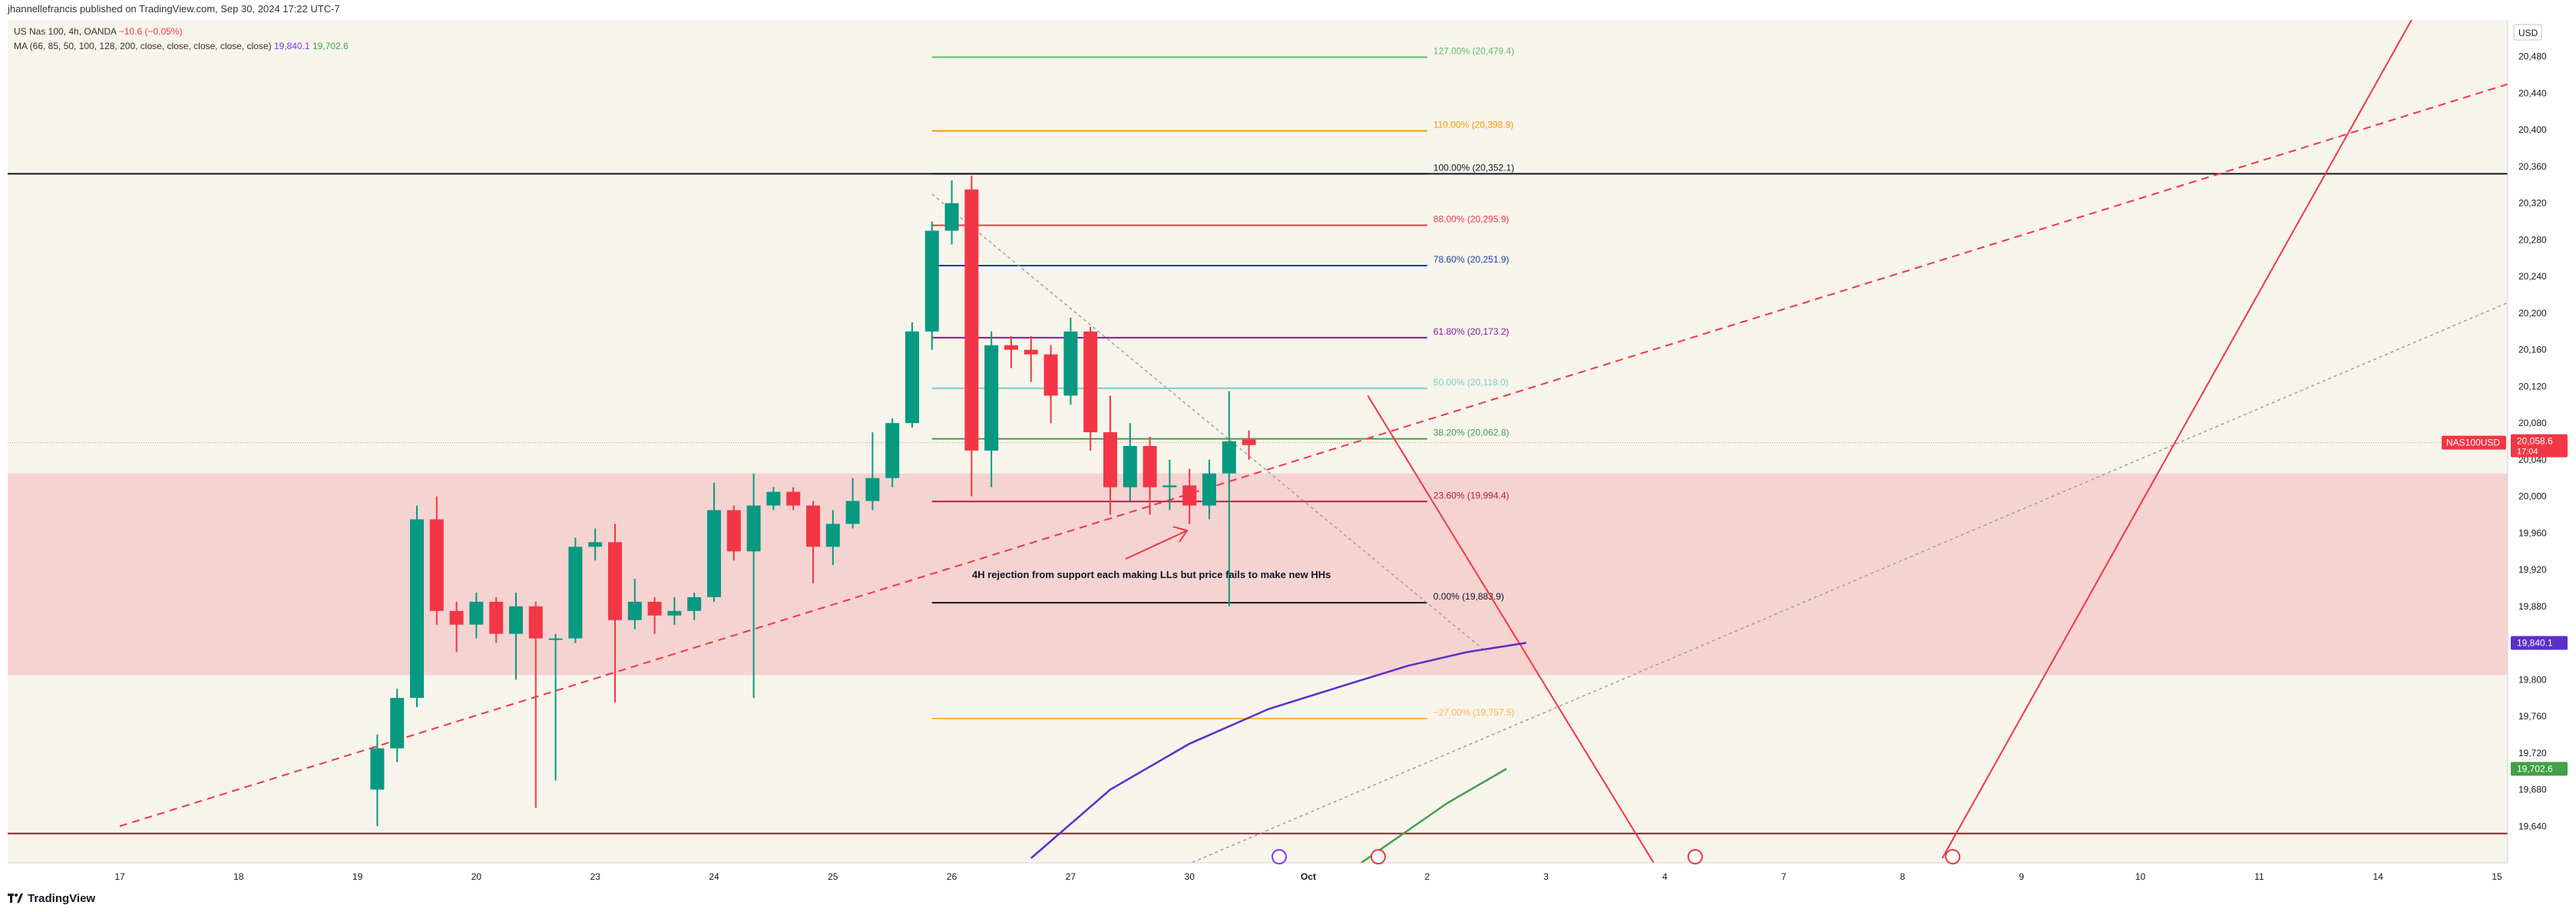 The image size is (2576, 912). What do you see at coordinates (2532, 386) in the screenshot?
I see `y-tick-label-9: 20,120` at bounding box center [2532, 386].